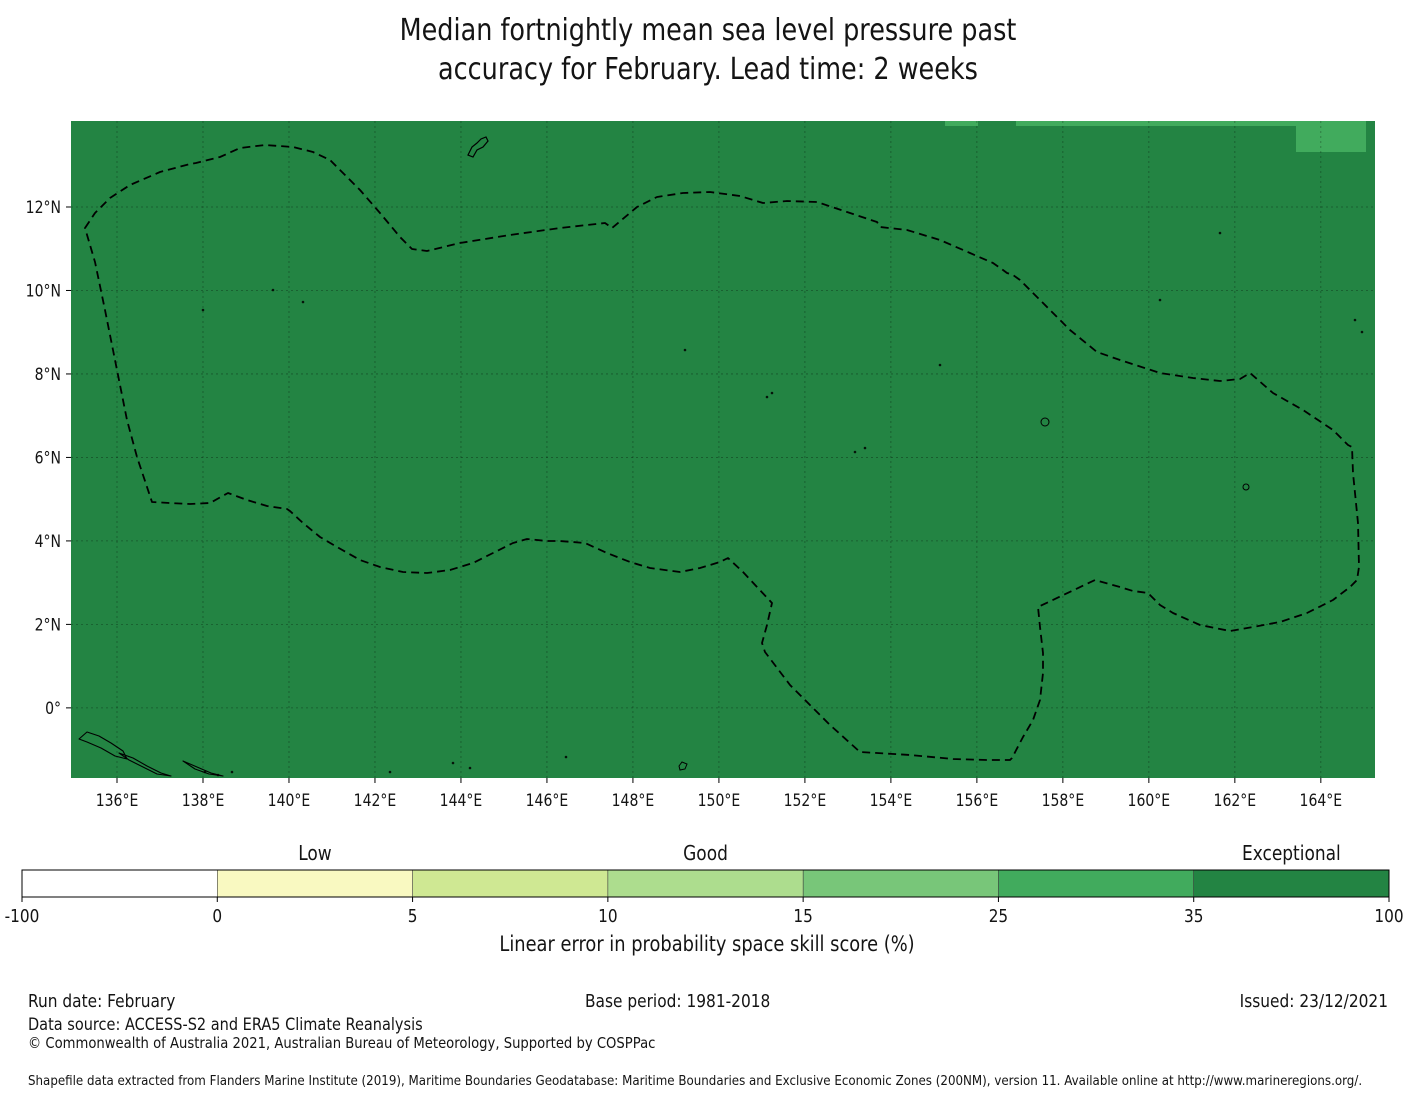 The width and height of the screenshot is (1416, 1095). Describe the element at coordinates (48, 624) in the screenshot. I see `y-tick-label: 2°N` at that location.